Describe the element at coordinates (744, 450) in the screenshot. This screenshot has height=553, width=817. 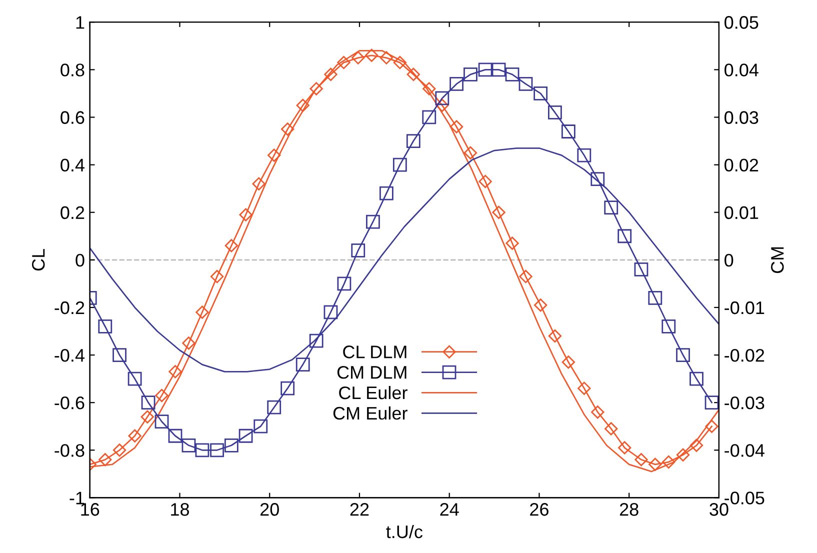
I see `y2-tick-label: -0.04` at that location.